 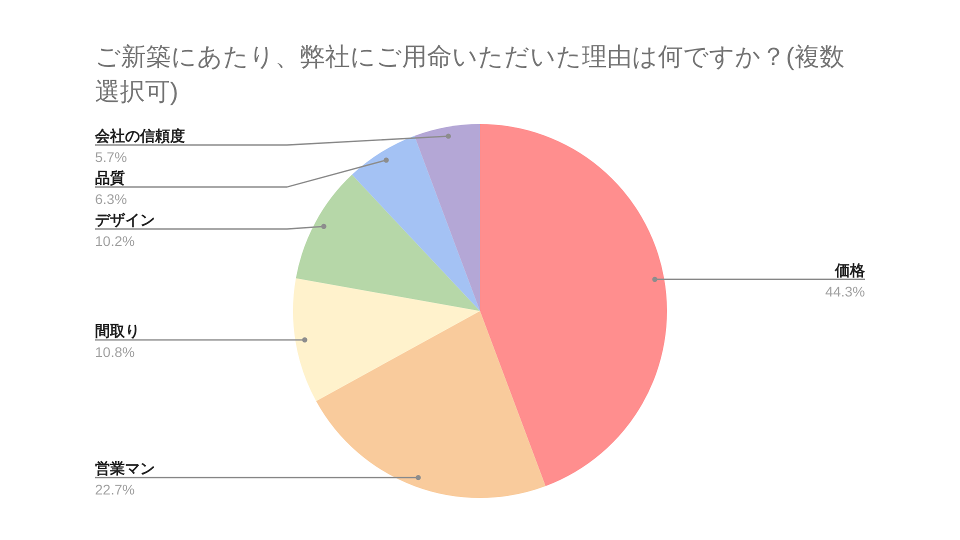 What do you see at coordinates (845, 291) in the screenshot?
I see `data-label: 44.3%` at bounding box center [845, 291].